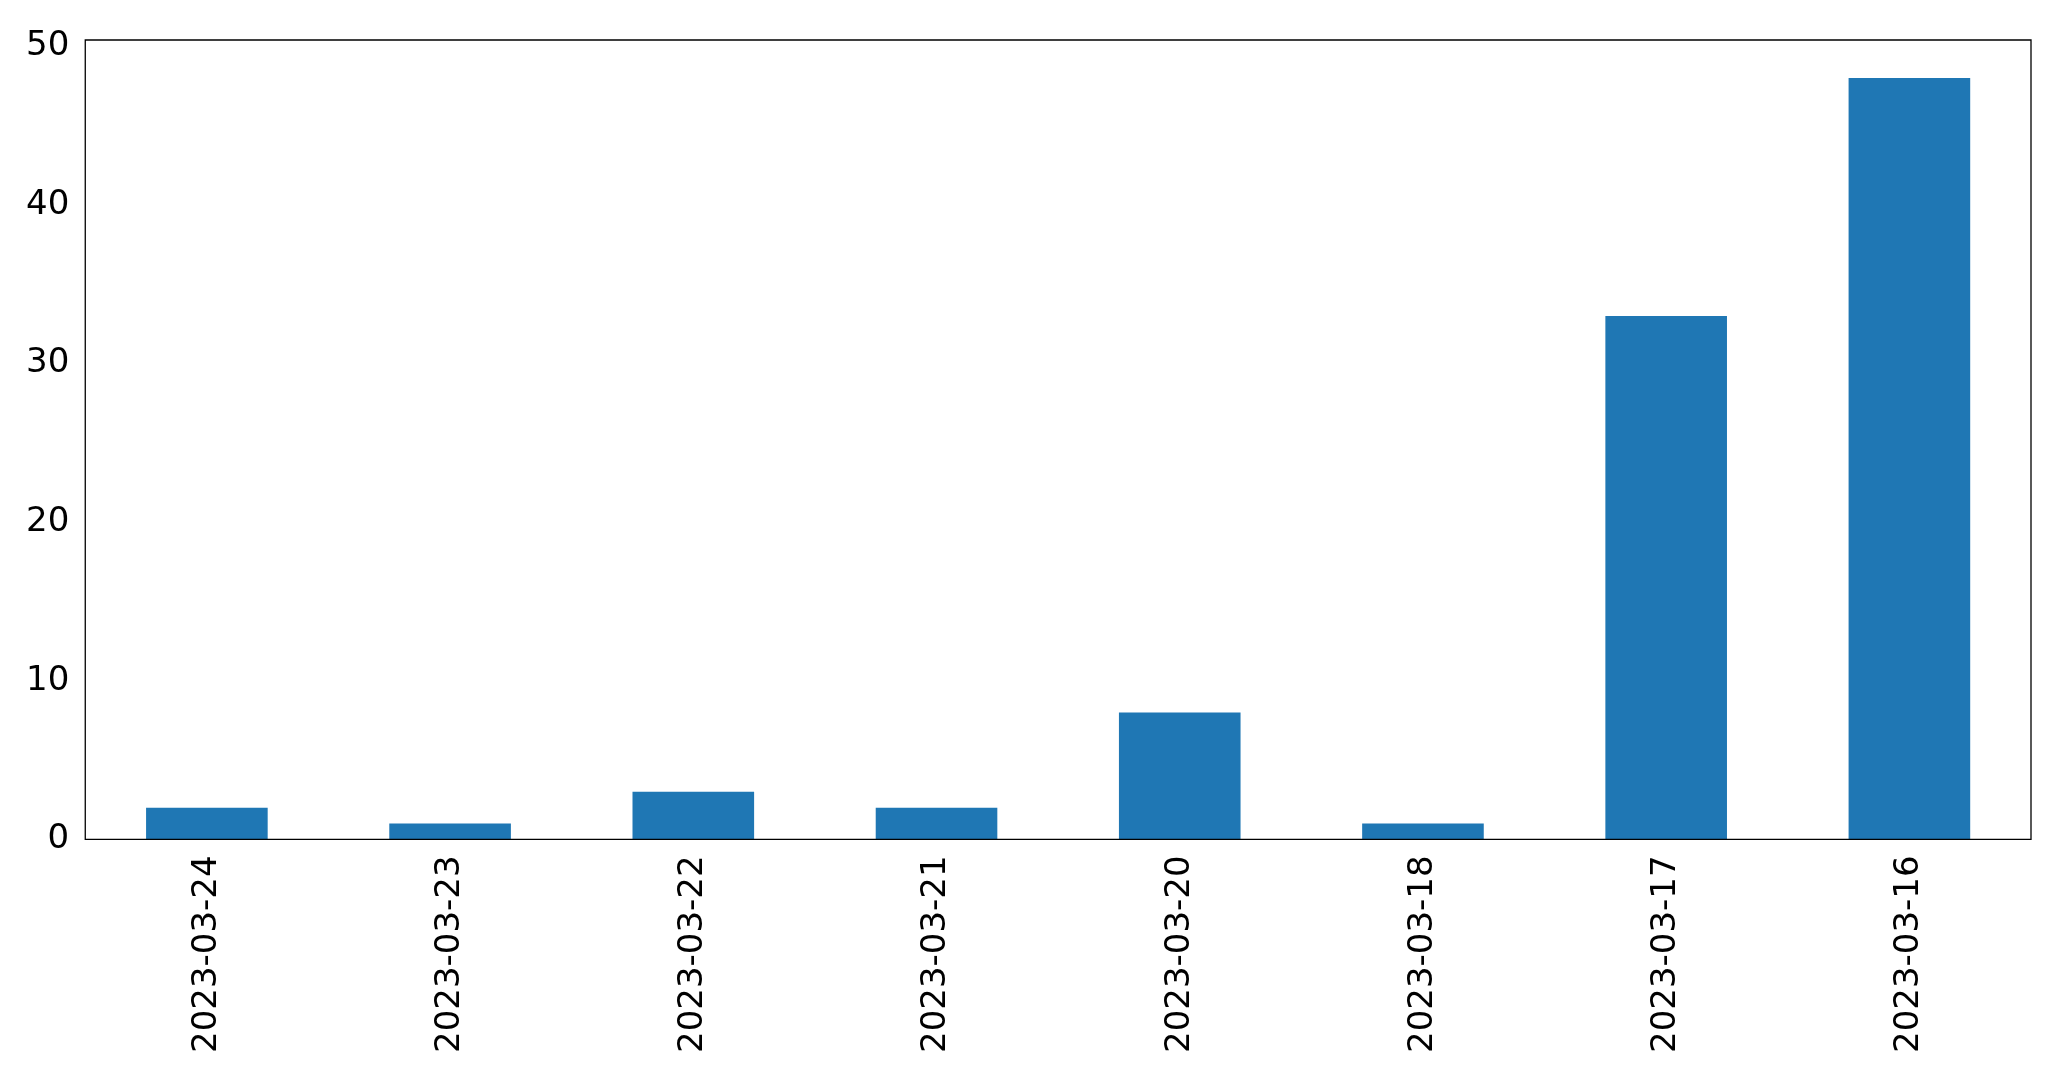  What do you see at coordinates (58, 836) in the screenshot?
I see `y-tick-label: 0` at bounding box center [58, 836].